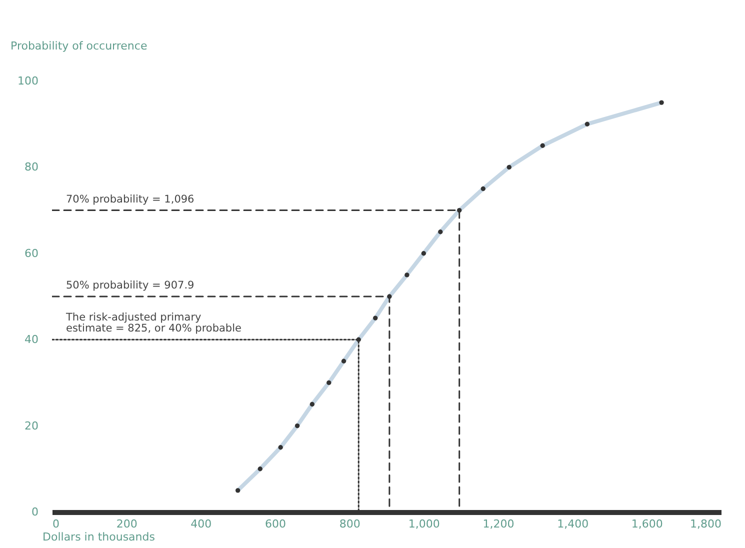 This screenshot has width=745, height=548. What do you see at coordinates (35, 512) in the screenshot?
I see `y-tick-label: 0` at bounding box center [35, 512].